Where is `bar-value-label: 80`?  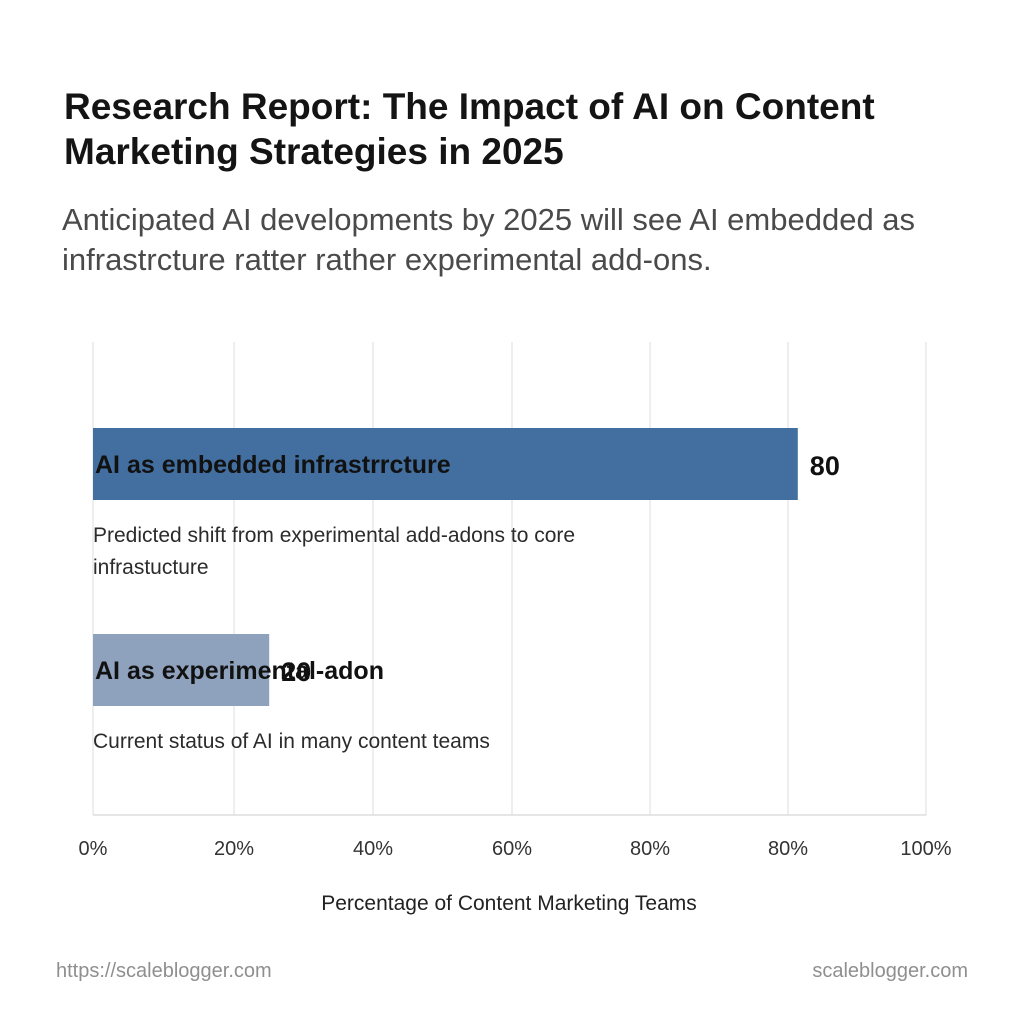 bar-value-label: 80 is located at coordinates (825, 466).